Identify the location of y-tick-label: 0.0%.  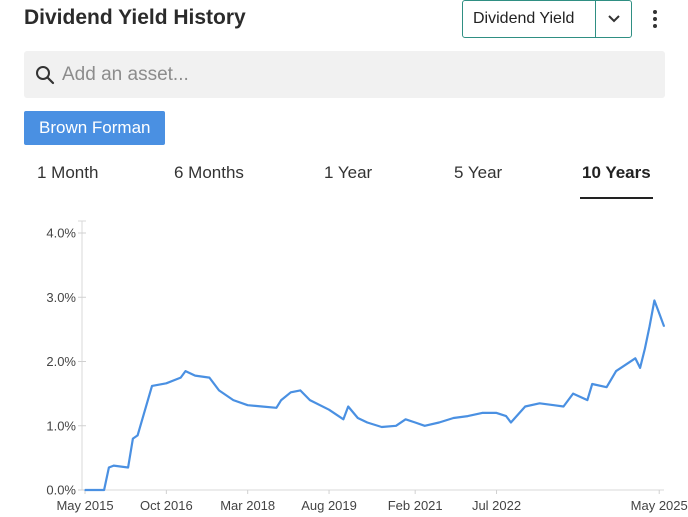
(61, 490).